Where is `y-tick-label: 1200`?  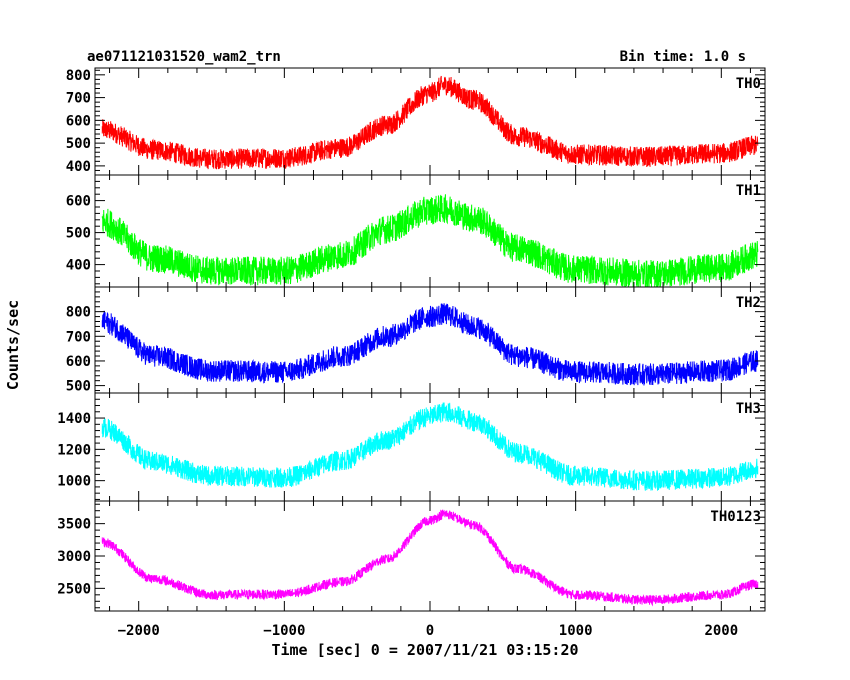
y-tick-label: 1200 is located at coordinates (74, 450).